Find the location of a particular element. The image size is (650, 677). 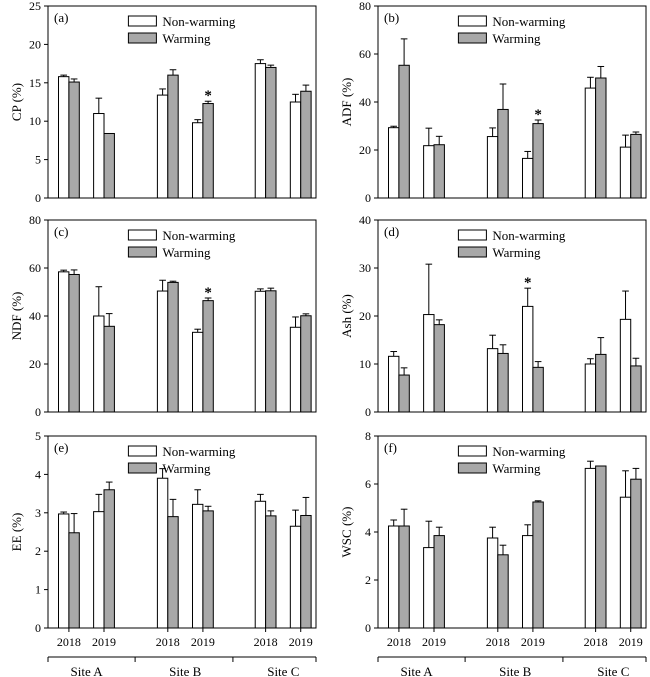

y-tick-label: 10 is located at coordinates (365, 364).